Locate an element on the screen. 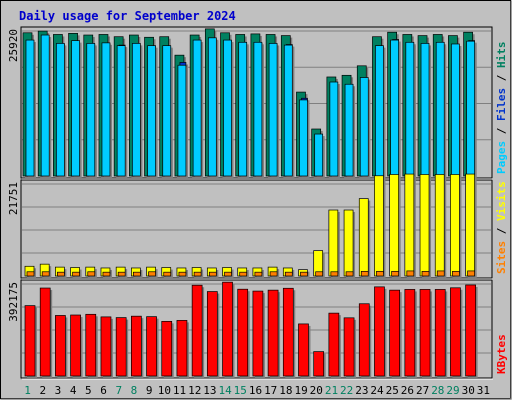  x-tick-label-23: 23 is located at coordinates (361, 390).